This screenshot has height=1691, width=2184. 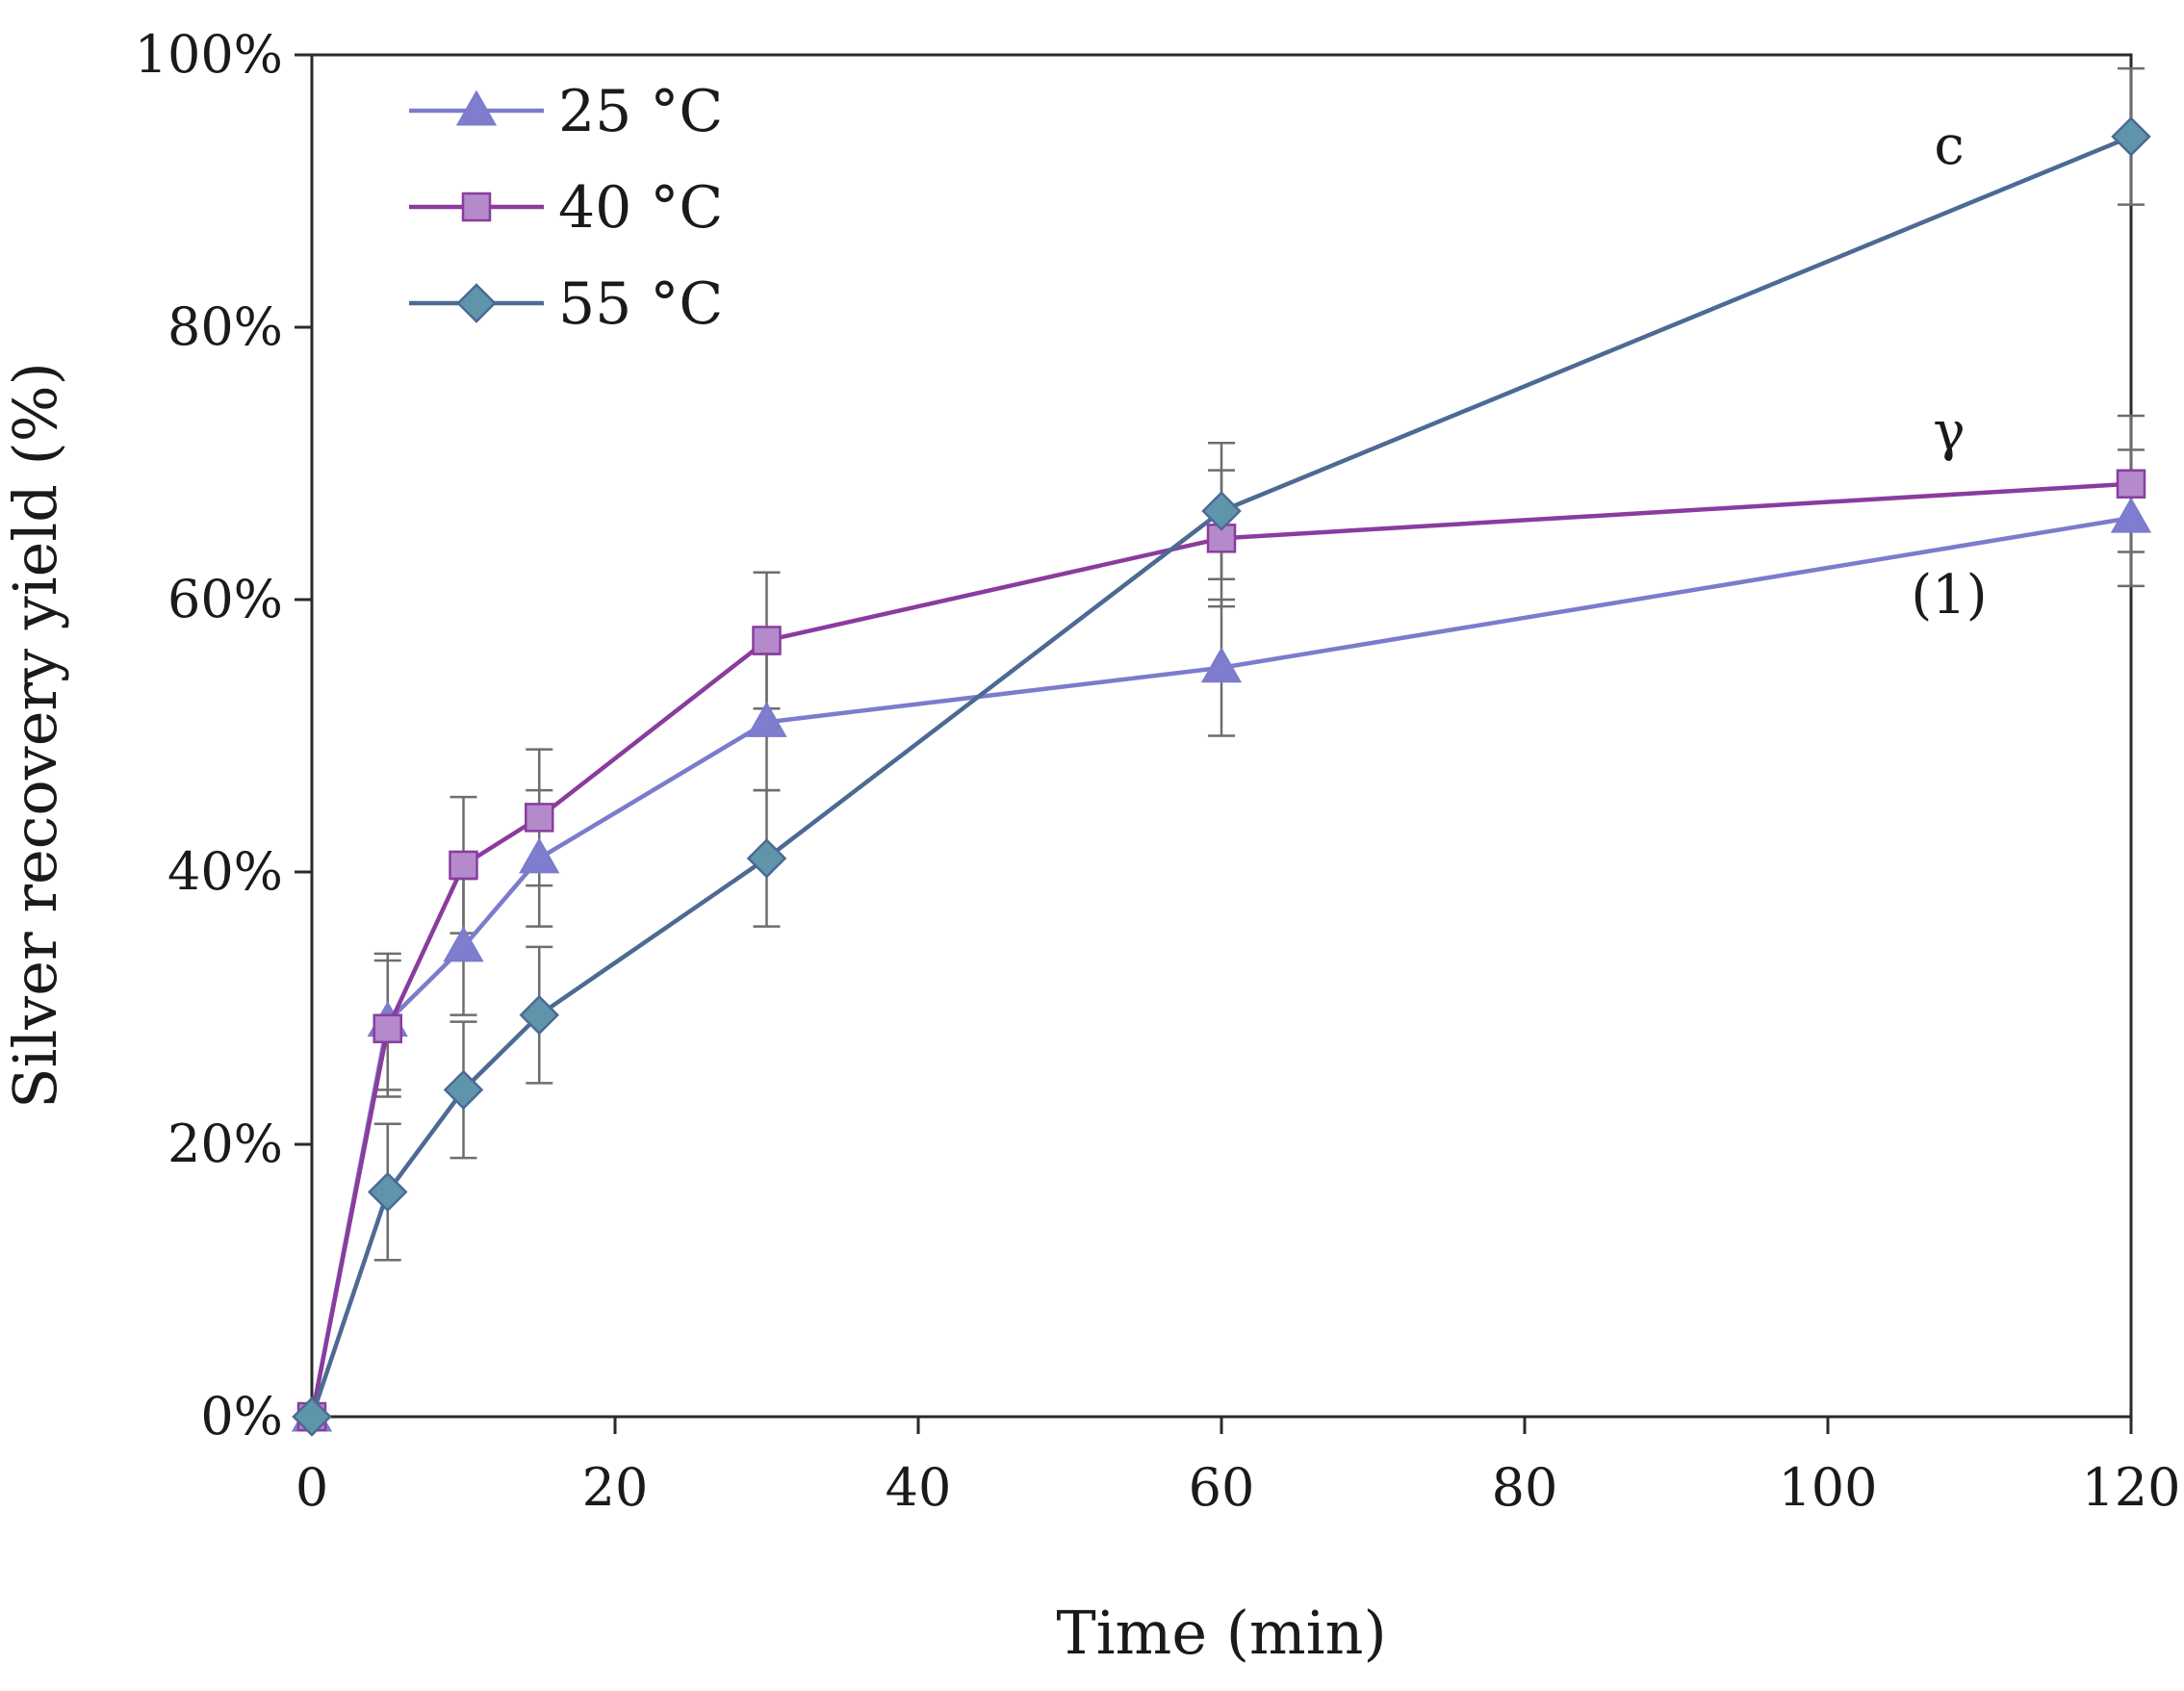 I want to click on x-tick-label: 80, so click(x=1525, y=1487).